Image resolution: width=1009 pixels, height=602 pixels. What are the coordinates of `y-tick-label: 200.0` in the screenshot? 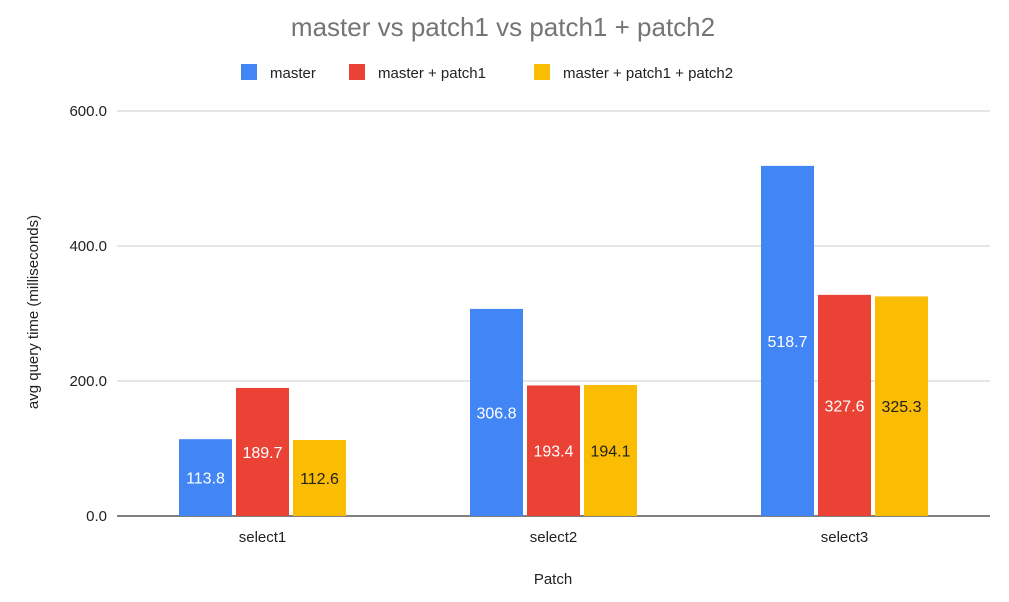 It's located at (88, 381).